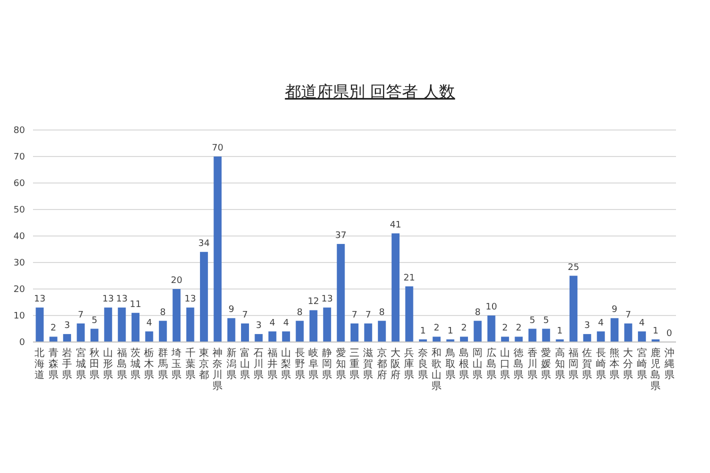  Describe the element at coordinates (313, 364) in the screenshot. I see `x-tick-label: 岐阜県` at that location.